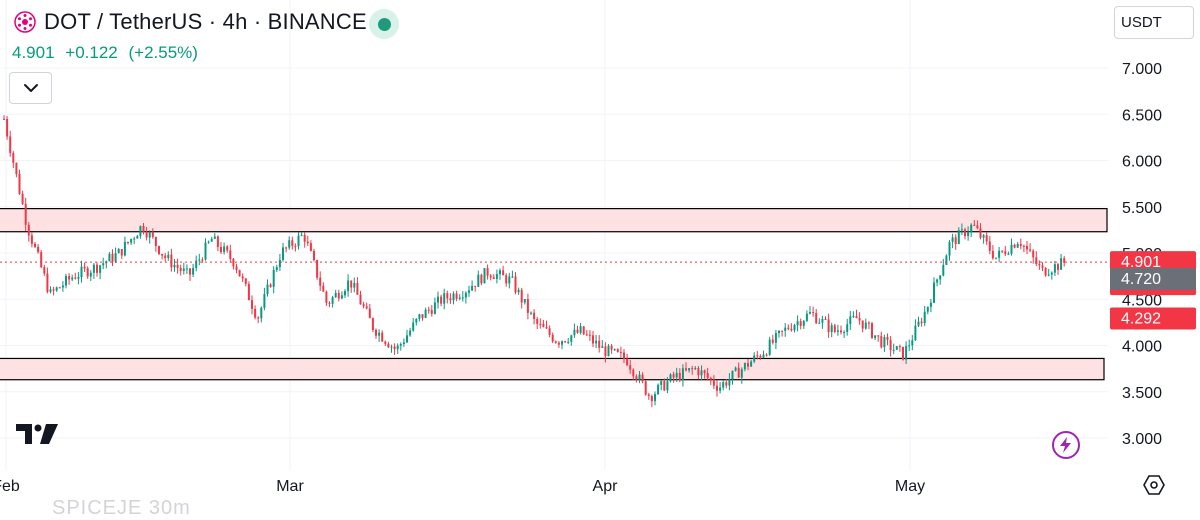  Describe the element at coordinates (30, 88) in the screenshot. I see `collapse-button` at that location.